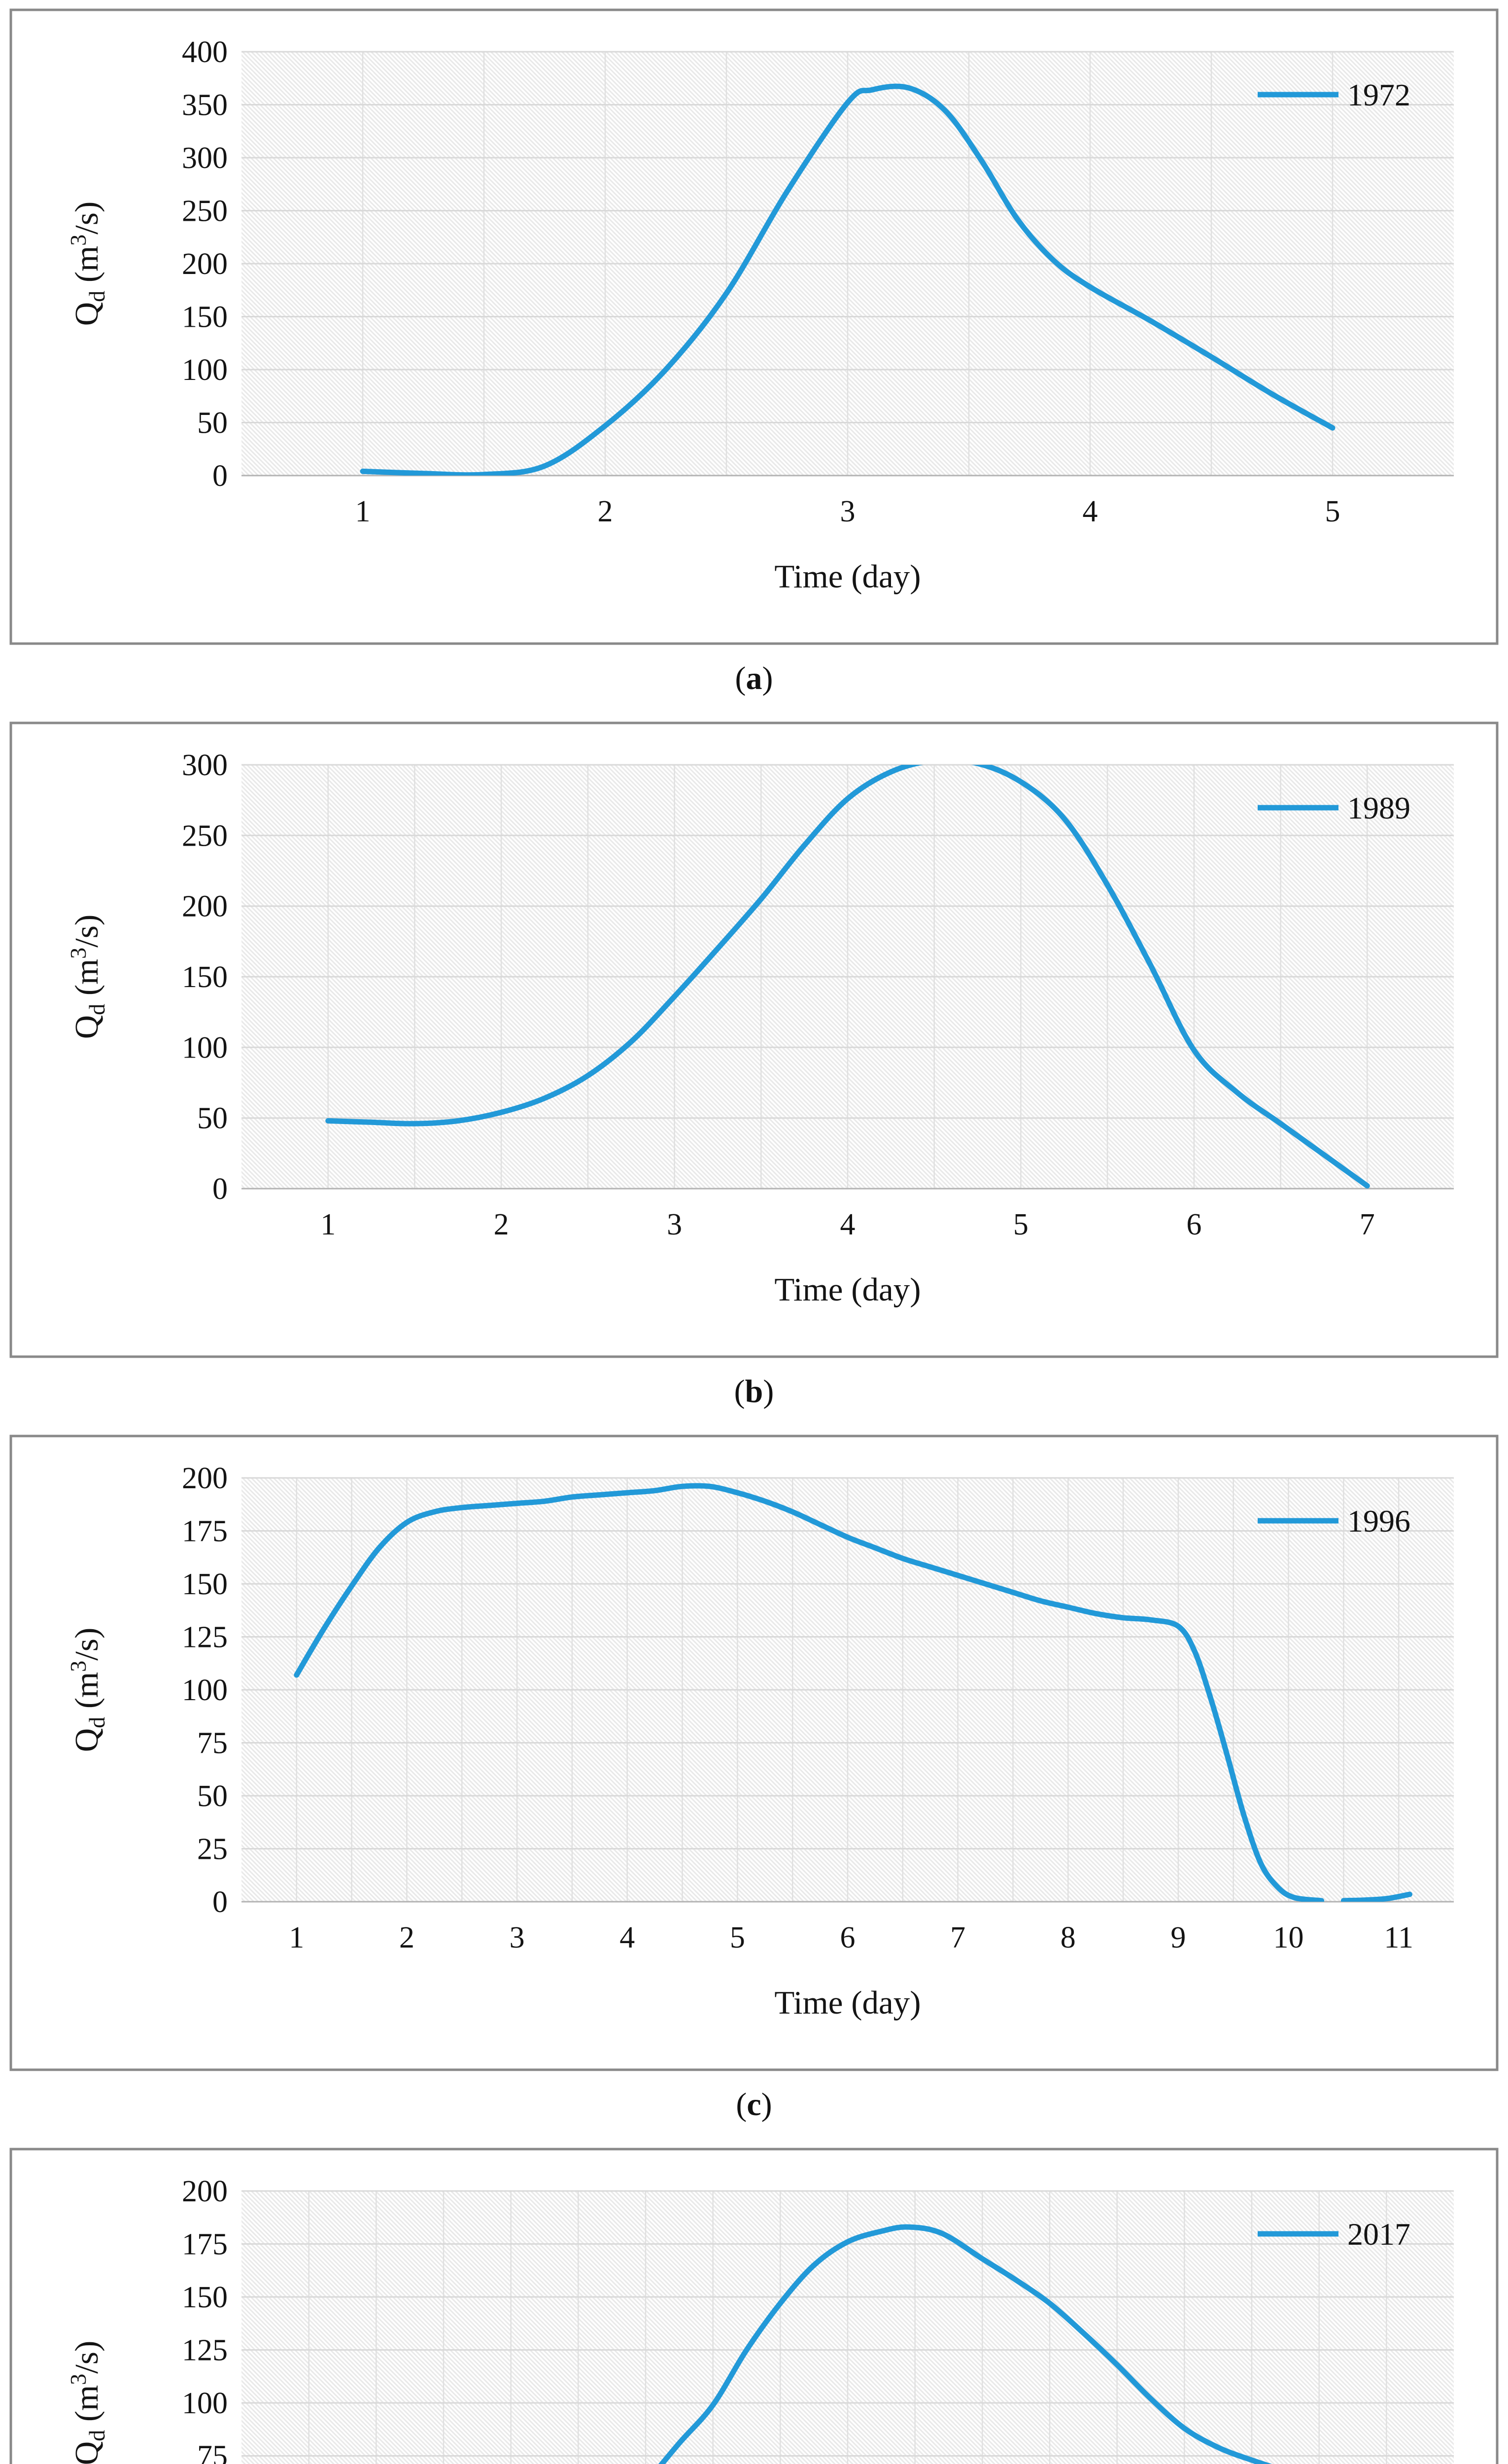 The image size is (1508, 2464). Describe the element at coordinates (767, 678) in the screenshot. I see `caption-a-close: )` at that location.